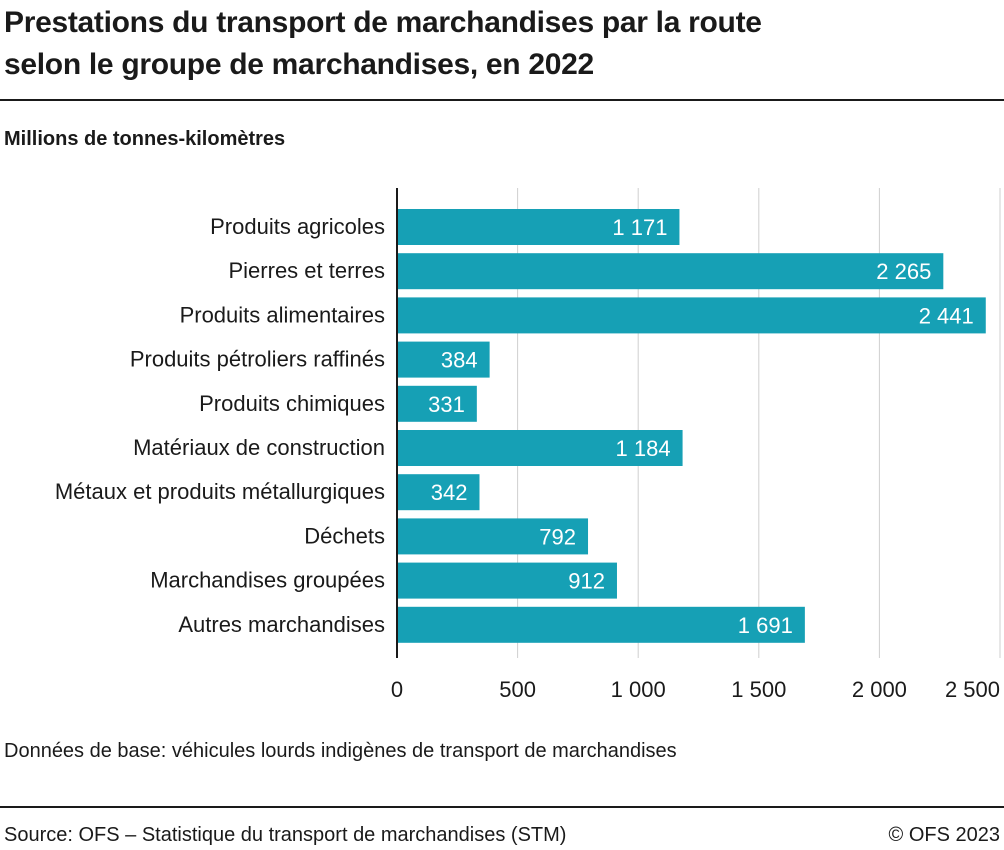 This screenshot has width=1004, height=850. Describe the element at coordinates (459, 360) in the screenshot. I see `value-label: 384` at that location.